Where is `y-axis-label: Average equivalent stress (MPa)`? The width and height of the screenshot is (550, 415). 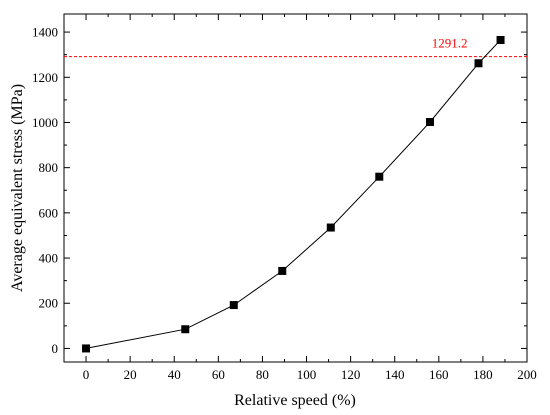
y-axis-label: Average equivalent stress (MPa) is located at coordinates (17, 188).